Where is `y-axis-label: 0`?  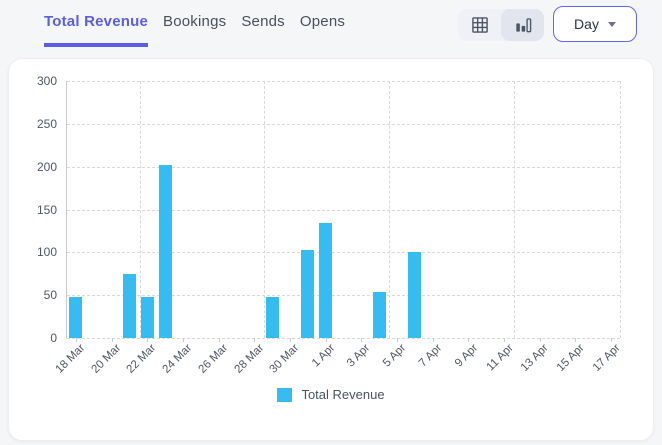 y-axis-label: 0 is located at coordinates (53, 338).